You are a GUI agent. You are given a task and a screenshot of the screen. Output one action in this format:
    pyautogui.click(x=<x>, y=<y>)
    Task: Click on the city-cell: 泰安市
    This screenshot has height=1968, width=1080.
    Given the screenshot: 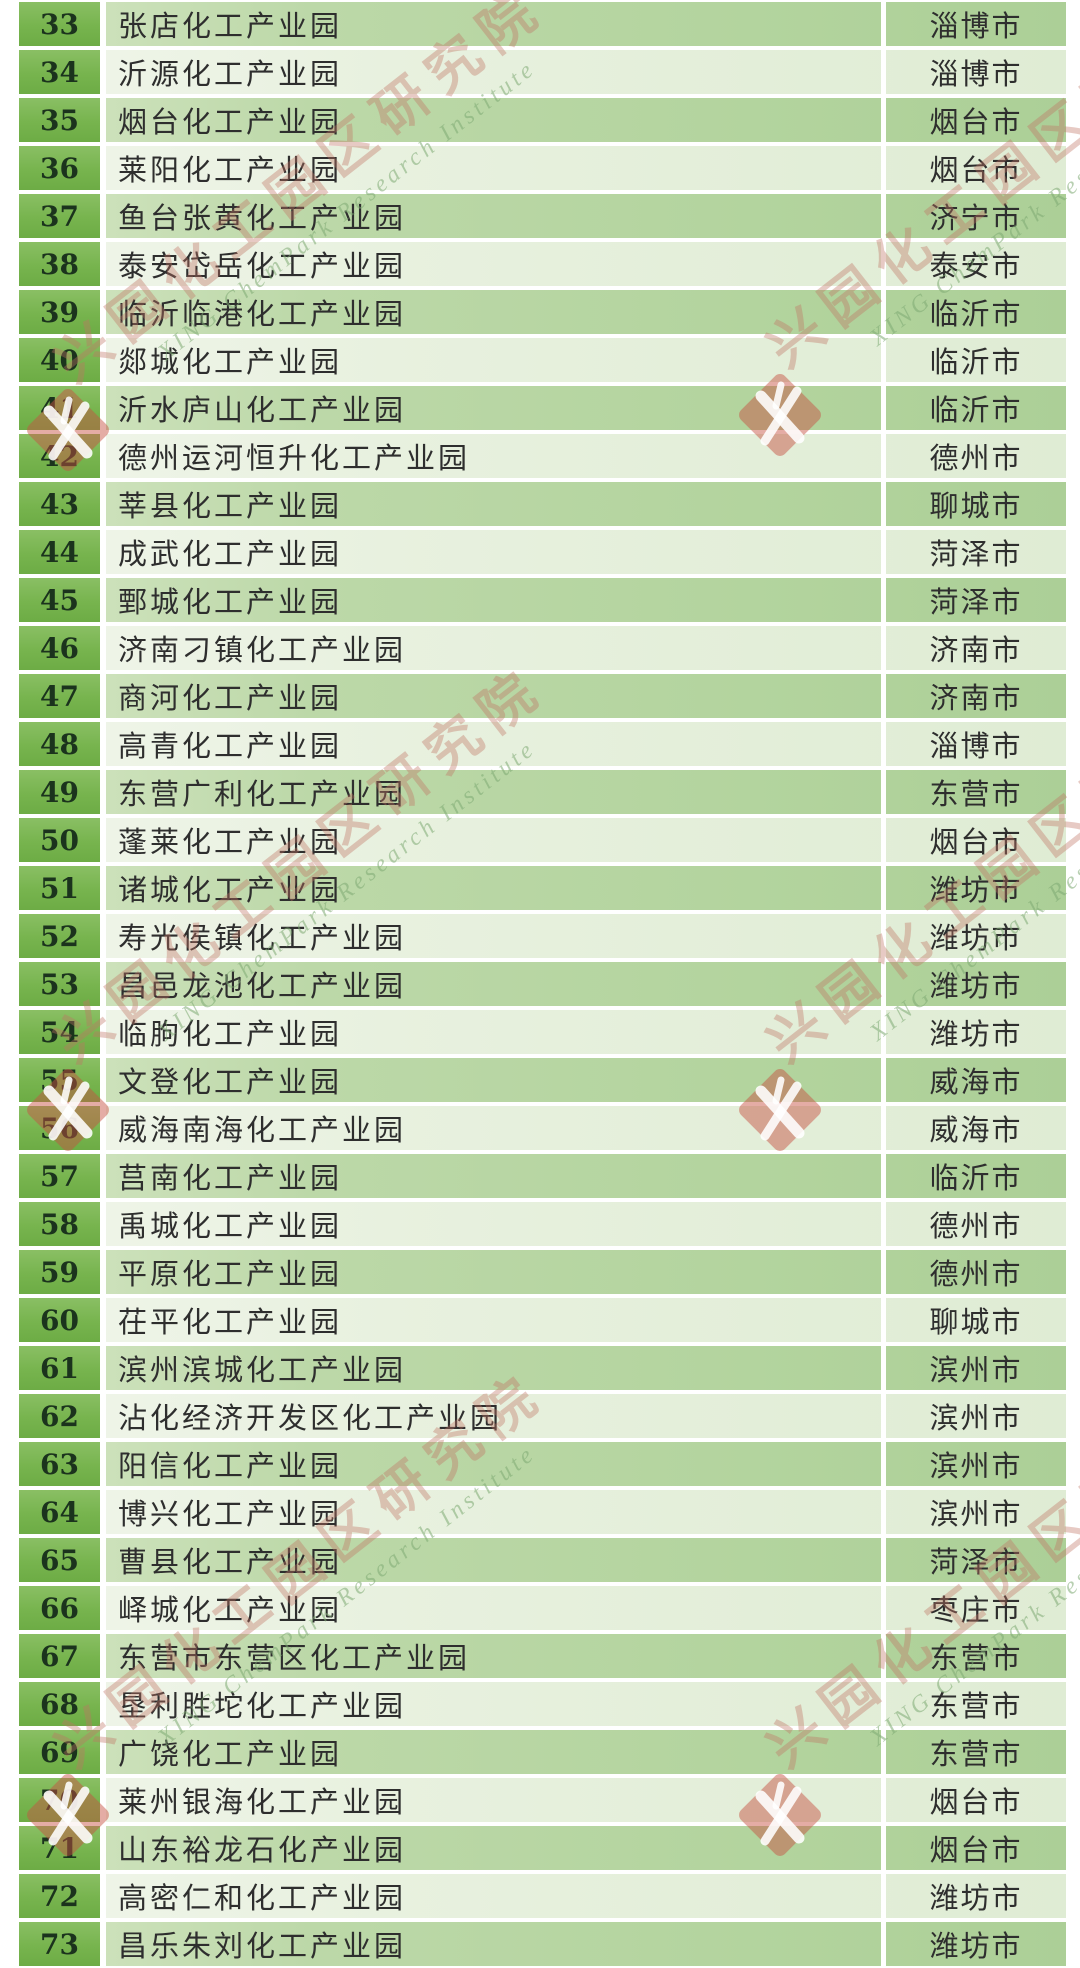 What is the action you would take?
    pyautogui.click(x=976, y=267)
    